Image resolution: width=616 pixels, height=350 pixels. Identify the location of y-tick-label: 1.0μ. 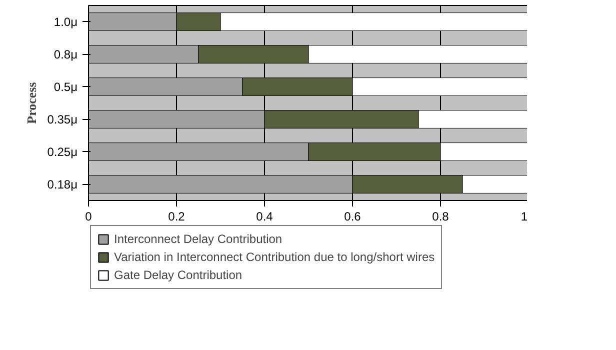
(66, 21).